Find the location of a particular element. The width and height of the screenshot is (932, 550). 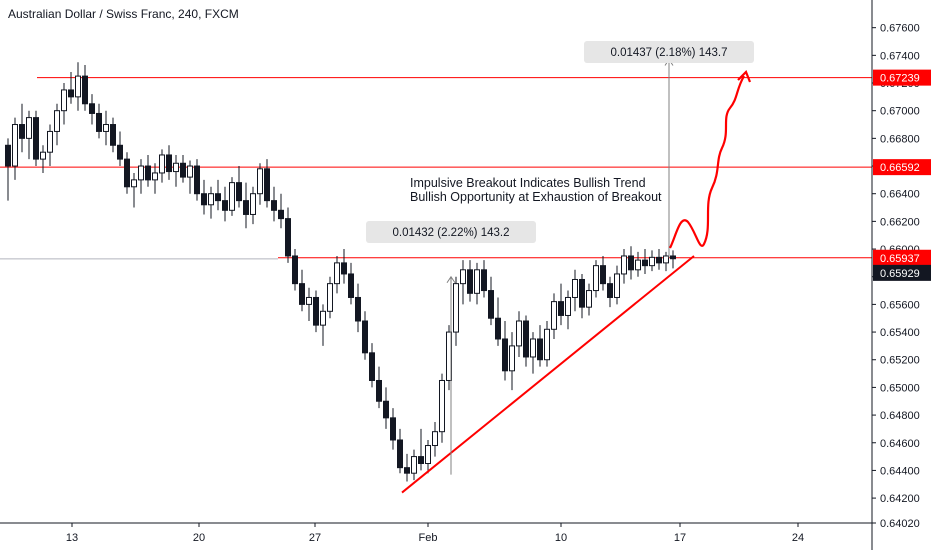

time-tick-label: 13 is located at coordinates (72, 538).